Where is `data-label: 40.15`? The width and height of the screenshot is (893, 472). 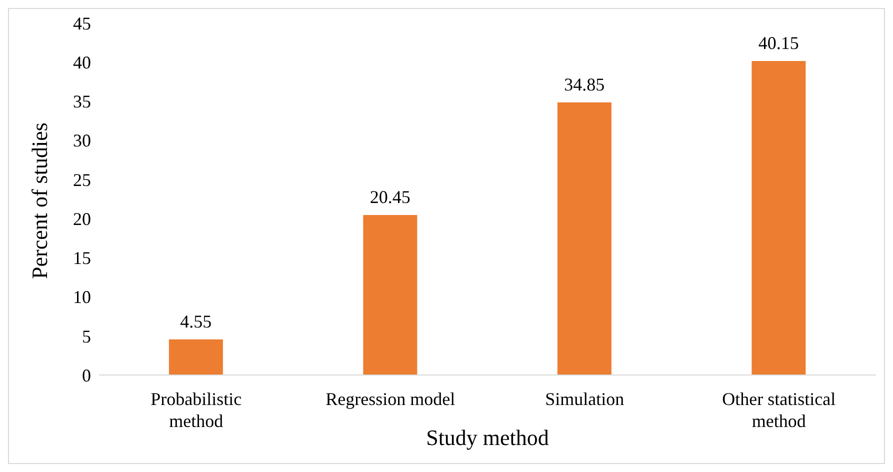
data-label: 40.15 is located at coordinates (778, 42).